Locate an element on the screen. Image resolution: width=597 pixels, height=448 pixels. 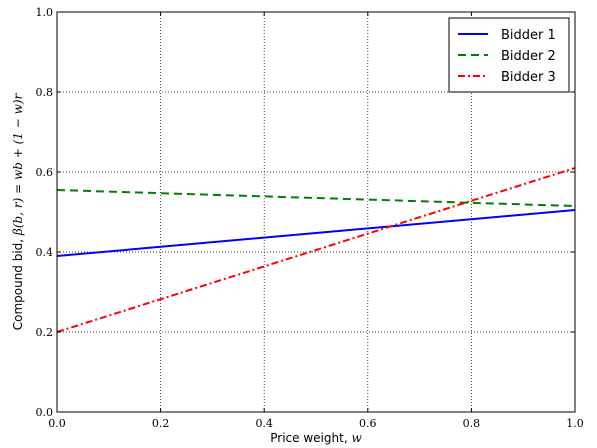
x-tick-label: 0.6 is located at coordinates (368, 423).